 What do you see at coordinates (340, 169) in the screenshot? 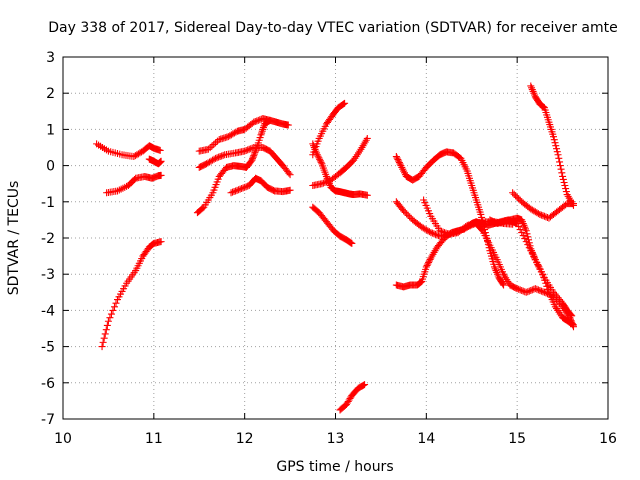
I see `series-arc-j` at bounding box center [340, 169].